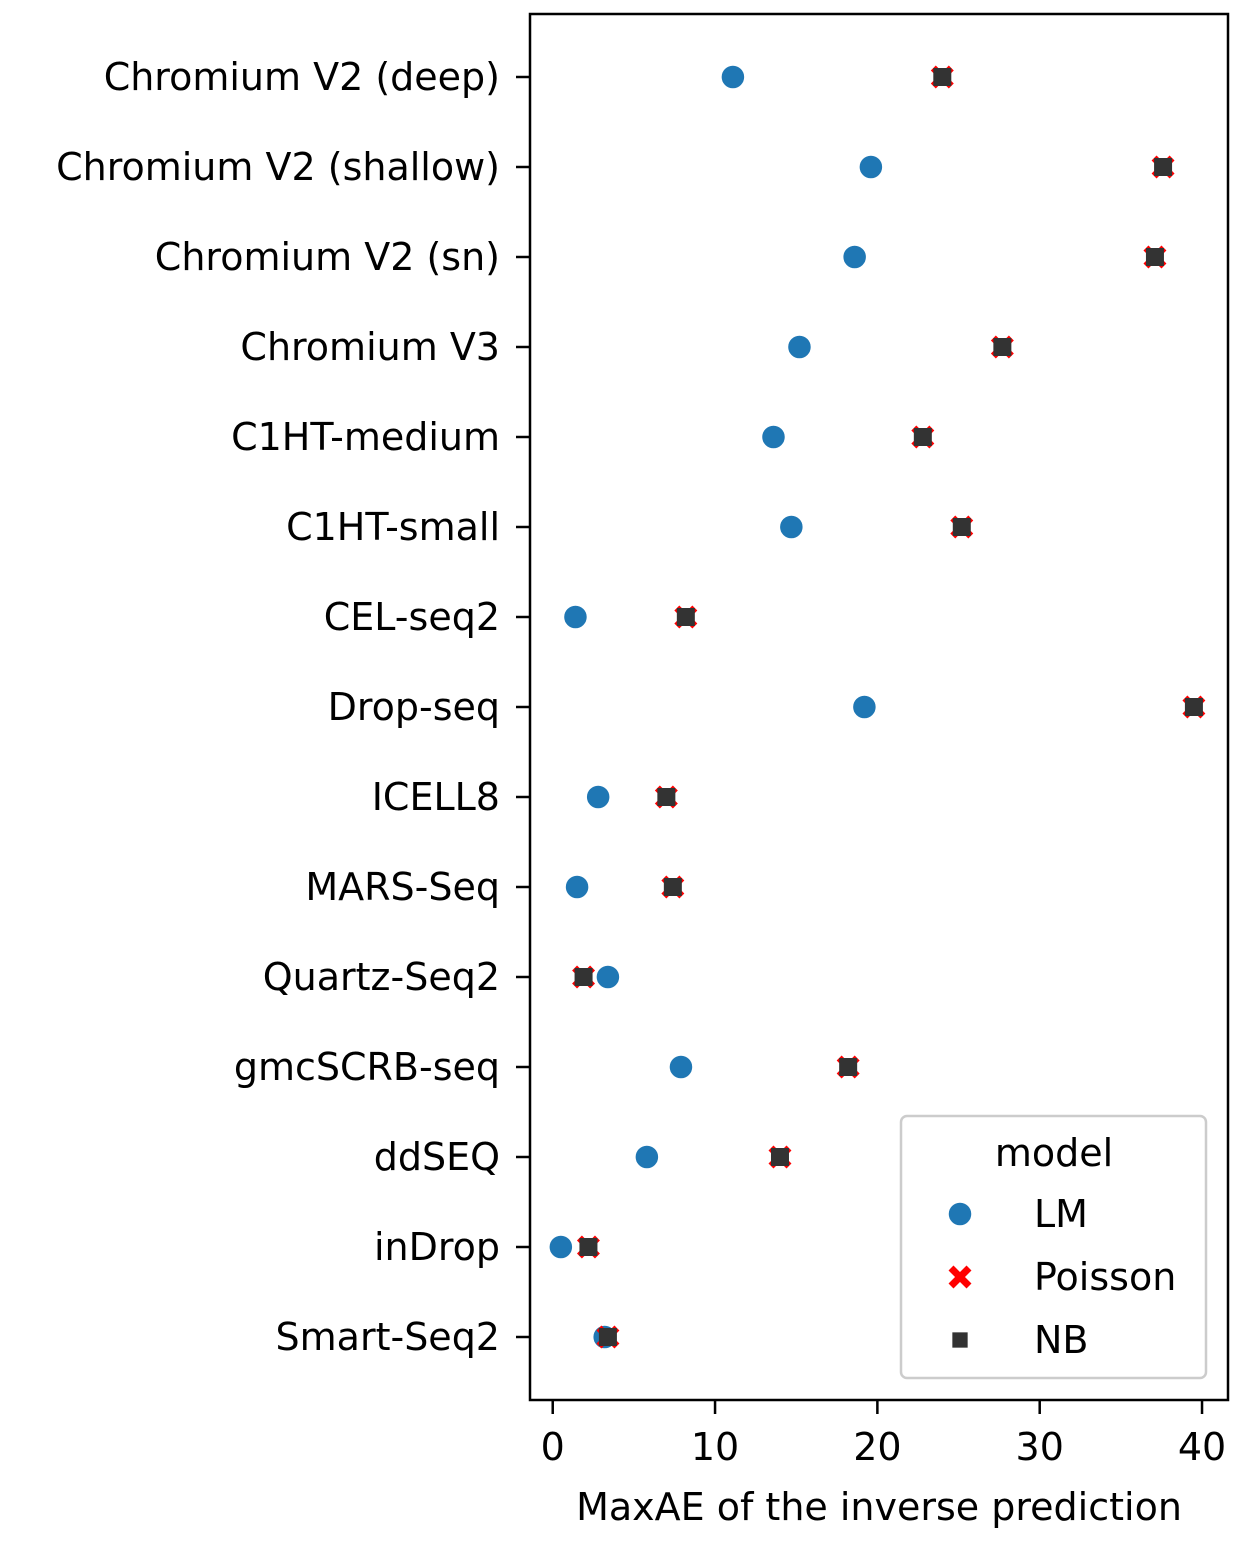 This screenshot has width=1242, height=1545. Describe the element at coordinates (1061, 1340) in the screenshot. I see `legend-label: NB` at that location.